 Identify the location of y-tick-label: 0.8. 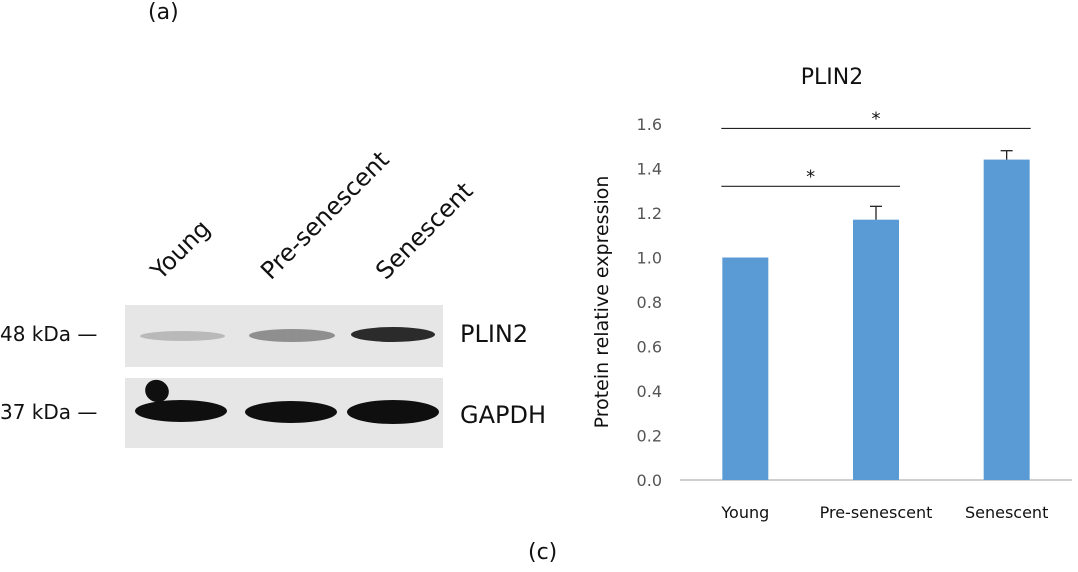
(649, 302).